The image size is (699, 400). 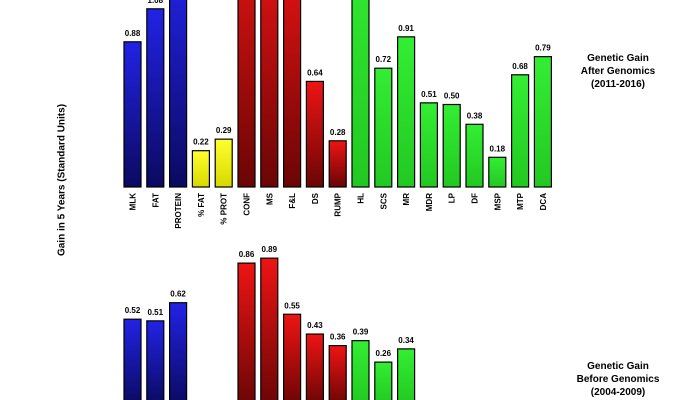 What do you see at coordinates (155, 200) in the screenshot?
I see `tick-label-after-fat: FAT` at bounding box center [155, 200].